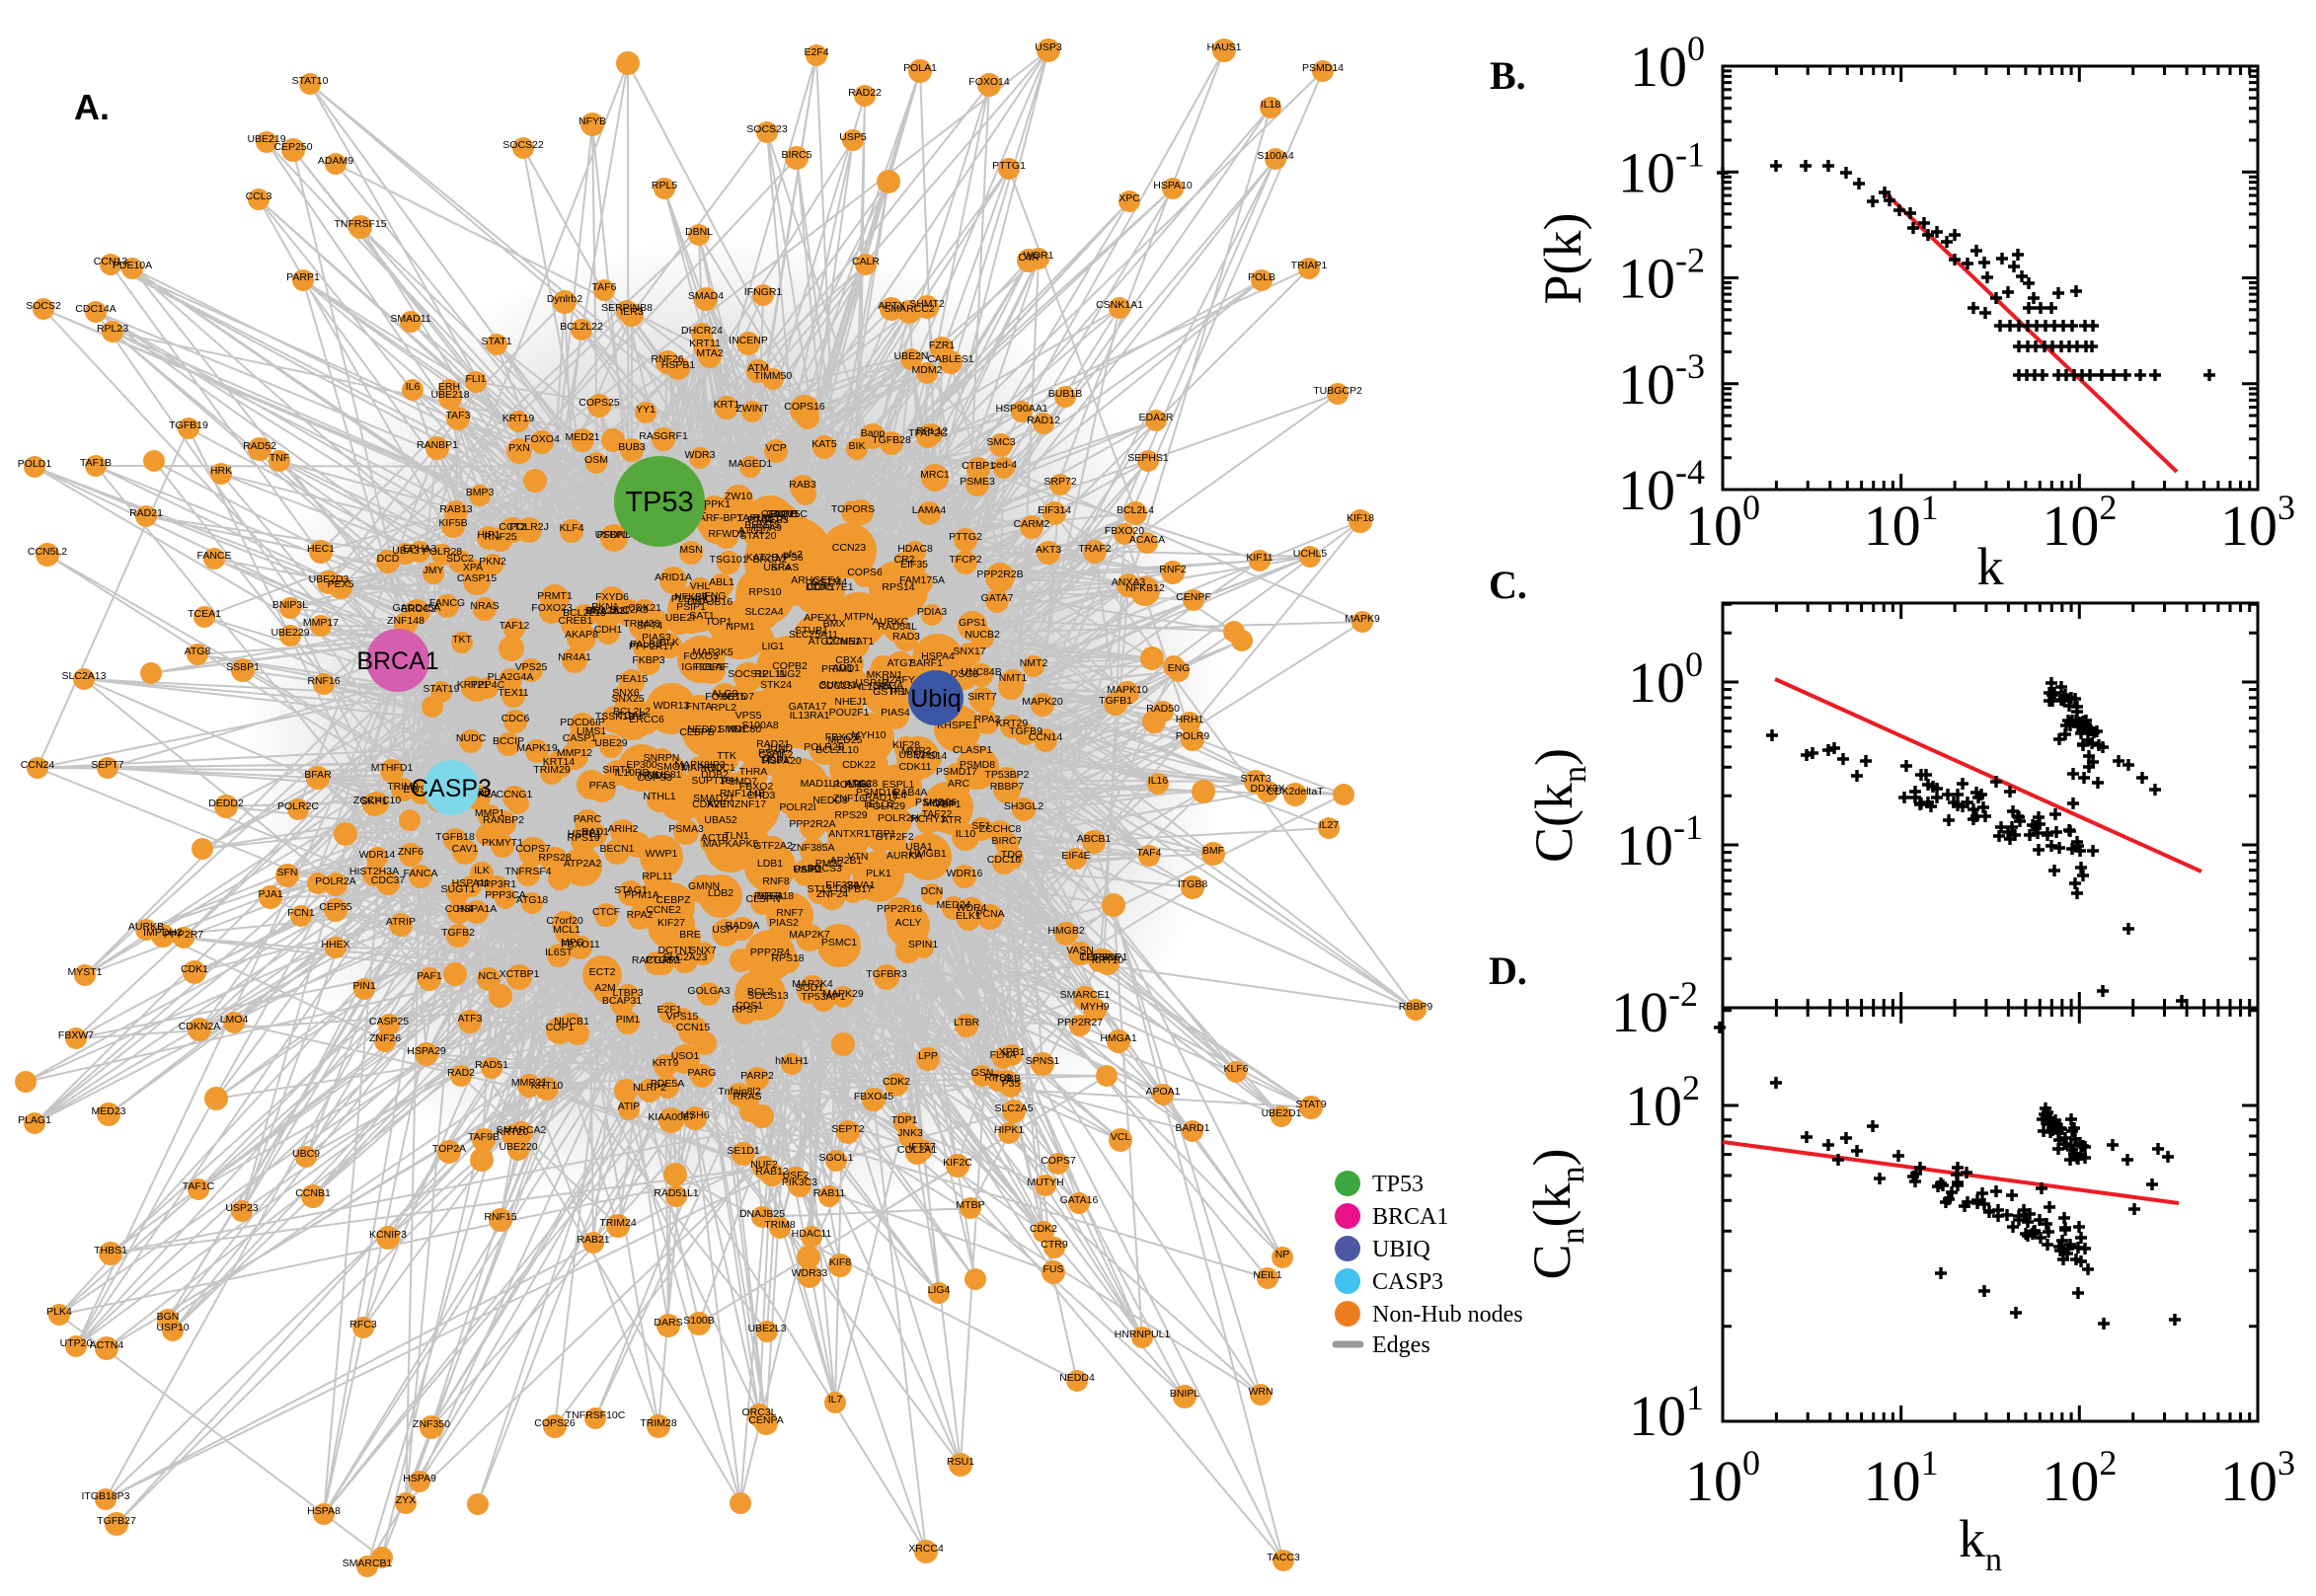 The height and width of the screenshot is (1596, 2316). What do you see at coordinates (742, 926) in the screenshot?
I see `svg-text: RAD9A` at bounding box center [742, 926].